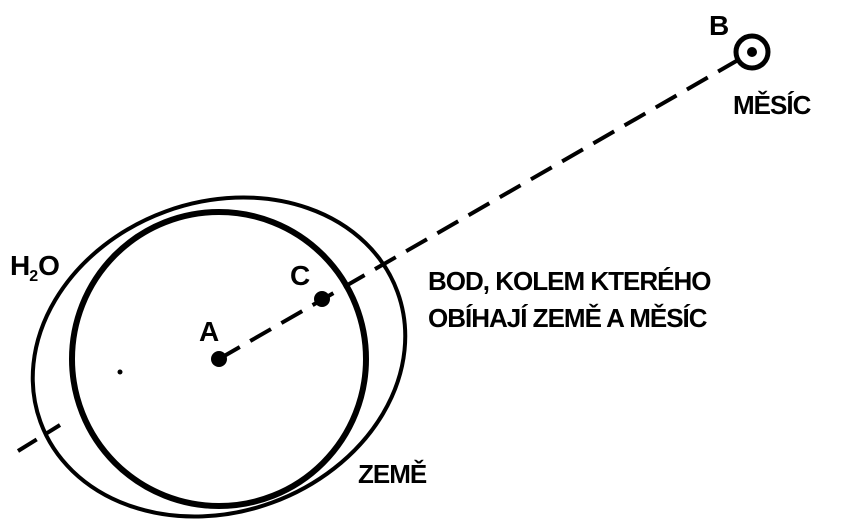 This screenshot has width=853, height=532. Describe the element at coordinates (322, 299) in the screenshot. I see `barycenter-dot-c` at that location.